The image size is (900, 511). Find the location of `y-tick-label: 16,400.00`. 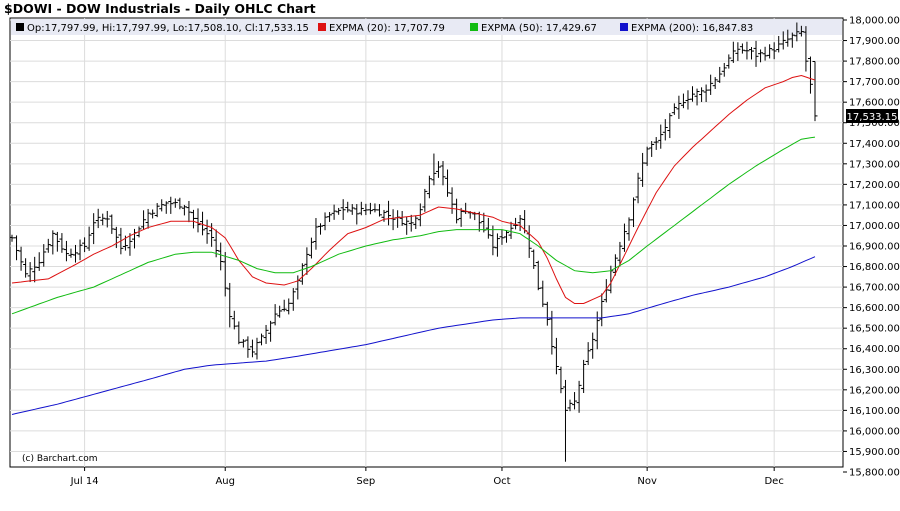

y-tick-label: 16,400.00 is located at coordinates (874, 349).